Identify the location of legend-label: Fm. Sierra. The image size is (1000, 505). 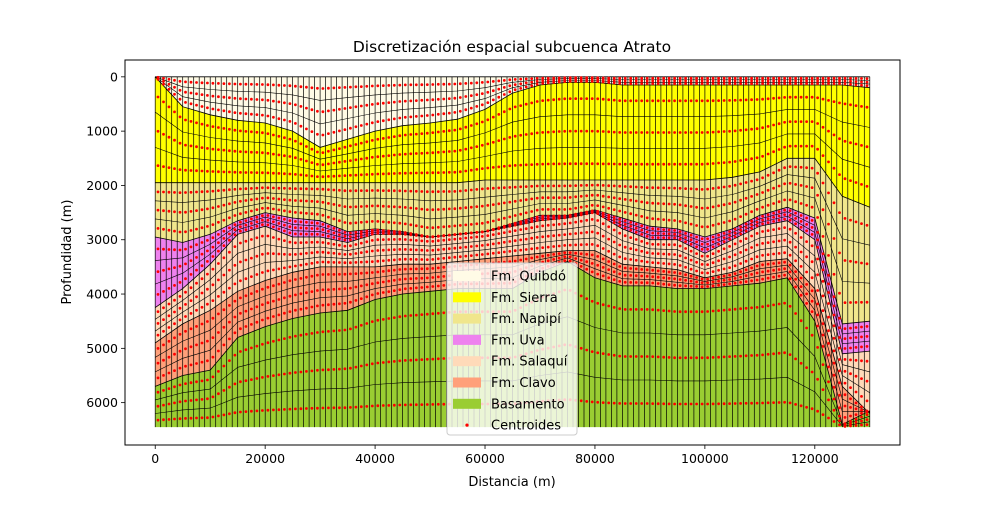
(524, 298).